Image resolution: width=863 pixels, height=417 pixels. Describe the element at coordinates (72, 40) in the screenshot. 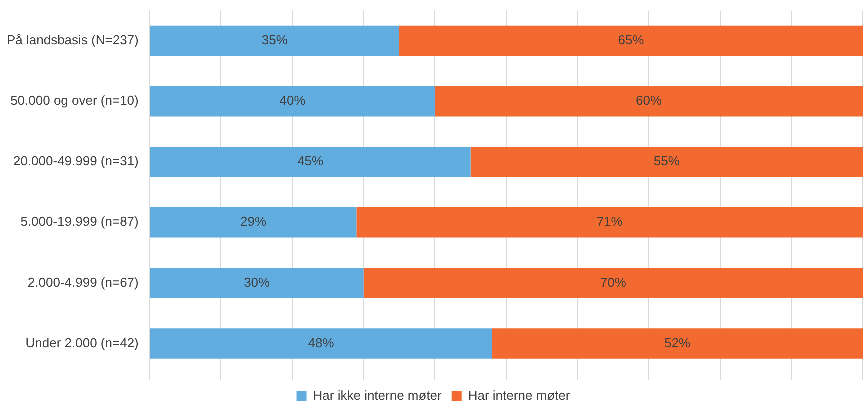

I see `y-tick-label: På landsbasis (N=237)` at that location.